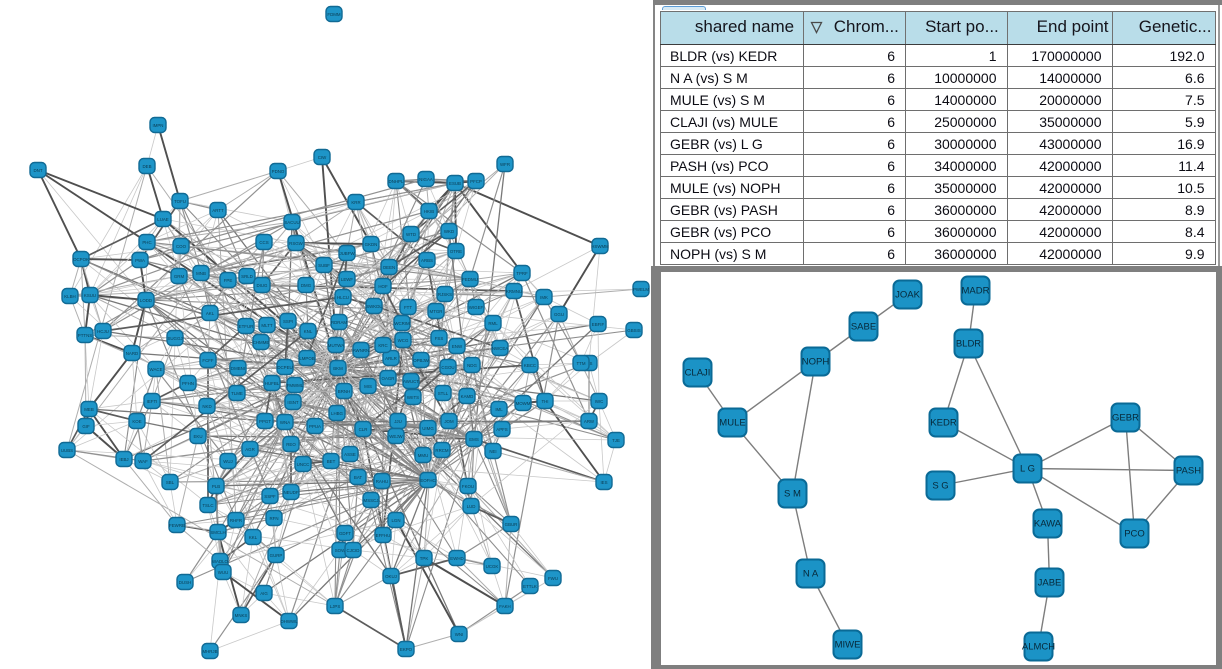  What do you see at coordinates (123, 459) in the screenshot?
I see `svg-text: IEBJ` at bounding box center [123, 459].